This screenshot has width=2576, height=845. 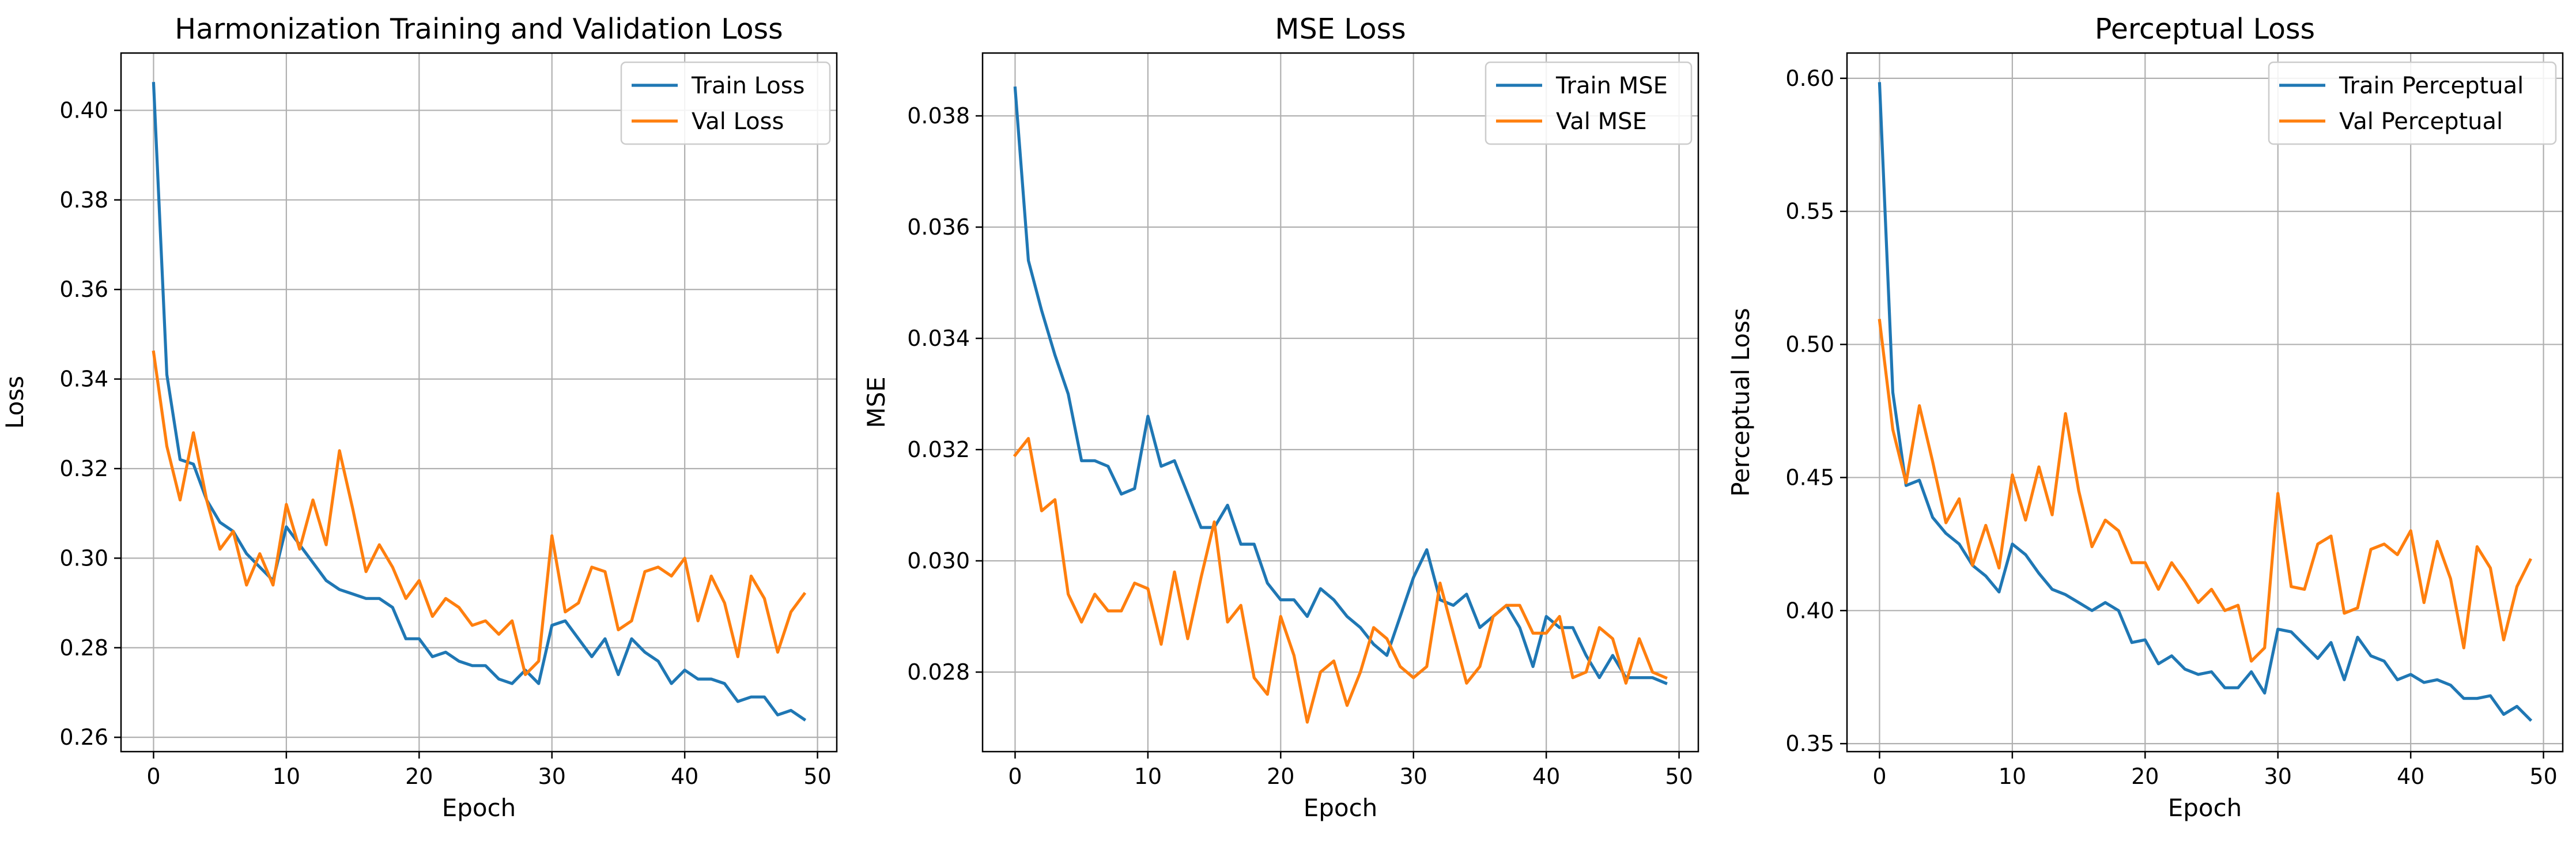 What do you see at coordinates (1601, 121) in the screenshot?
I see `legend-entry: Val MSE` at bounding box center [1601, 121].